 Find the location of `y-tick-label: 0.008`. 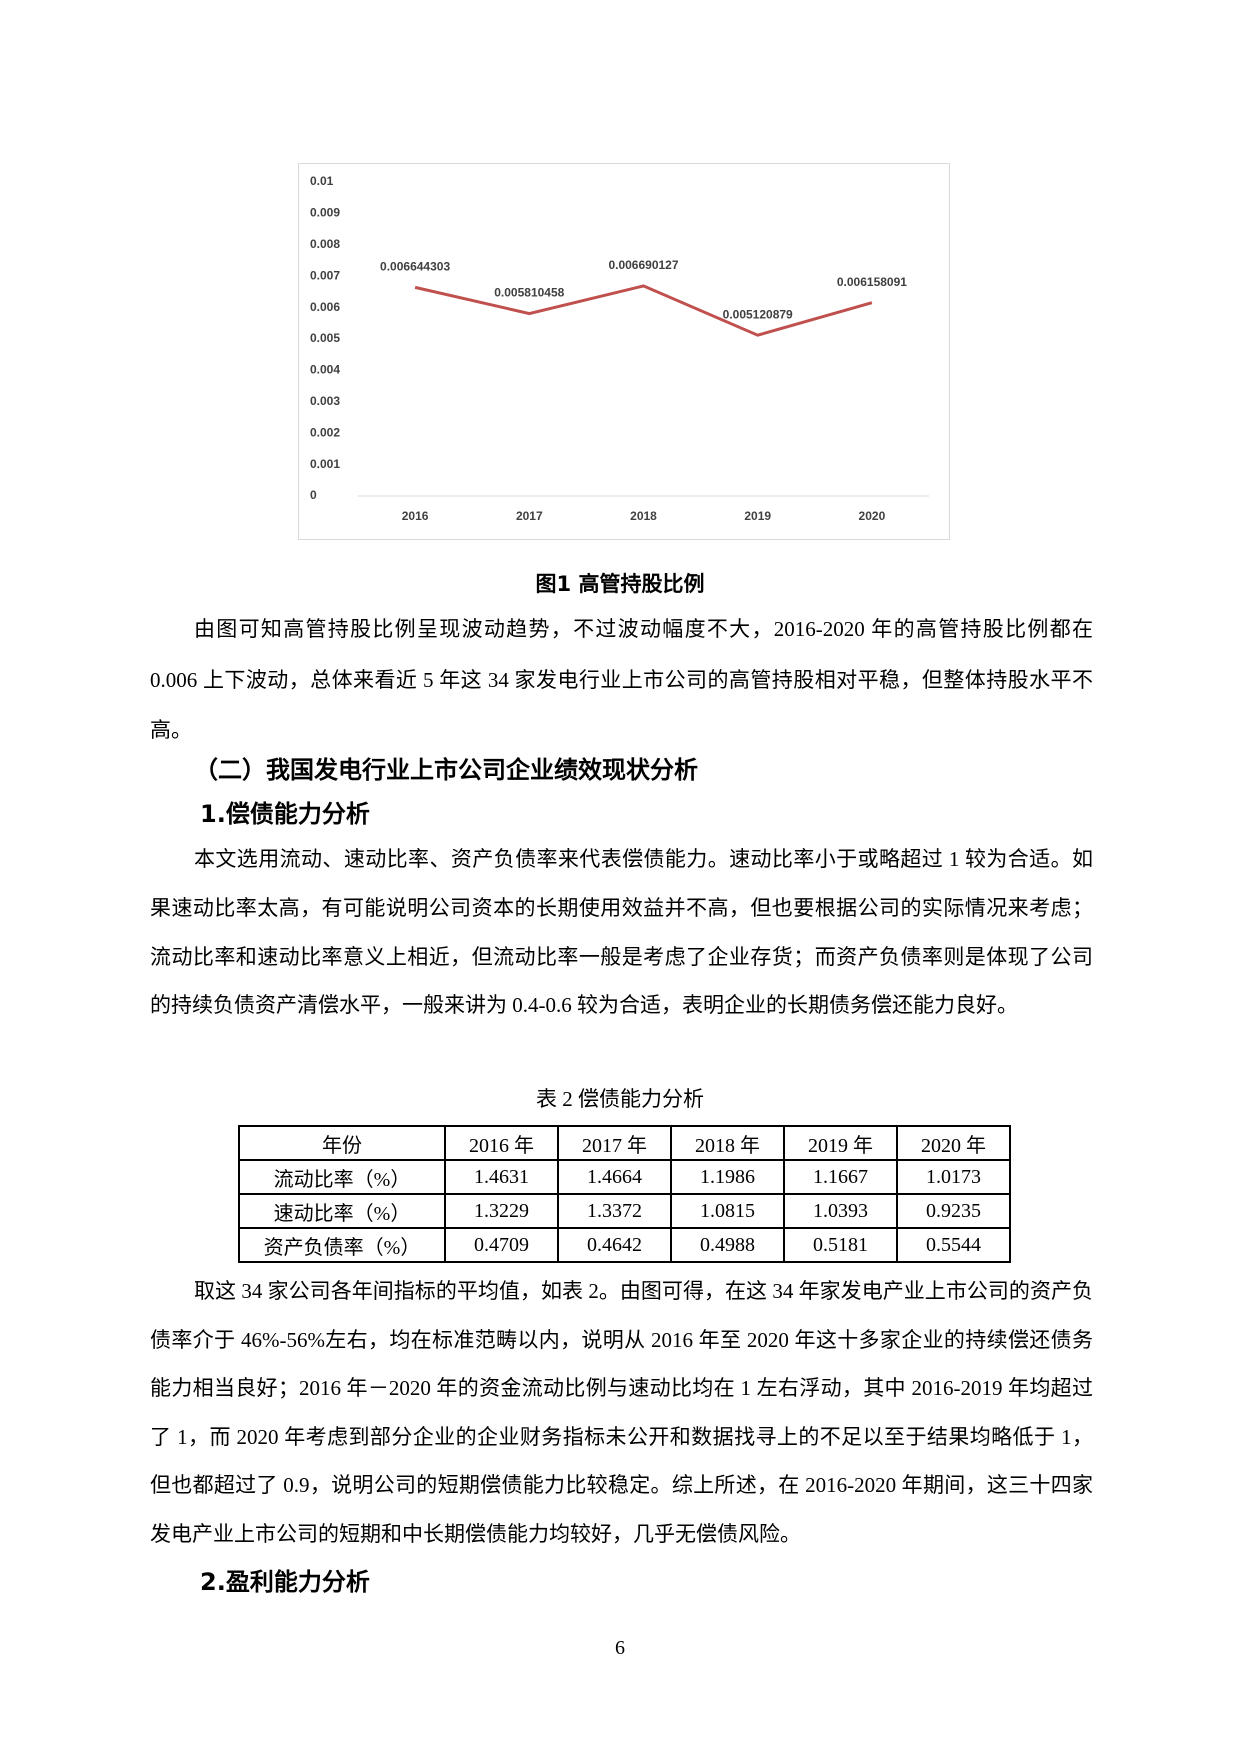

y-tick-label: 0.008 is located at coordinates (325, 244).